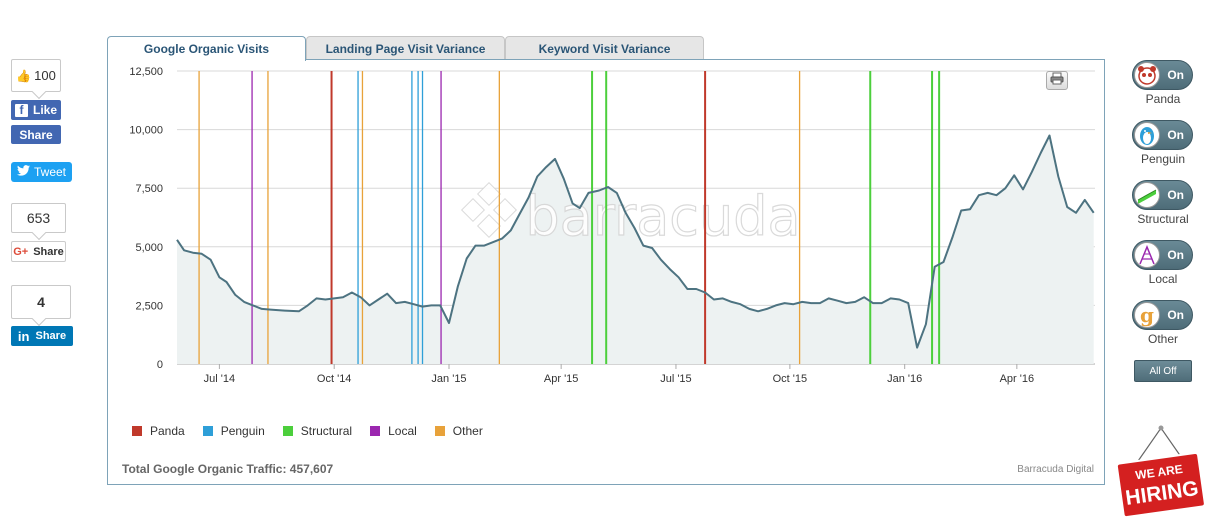  Describe the element at coordinates (44, 110) in the screenshot. I see `facebook-like-label: Like` at that location.